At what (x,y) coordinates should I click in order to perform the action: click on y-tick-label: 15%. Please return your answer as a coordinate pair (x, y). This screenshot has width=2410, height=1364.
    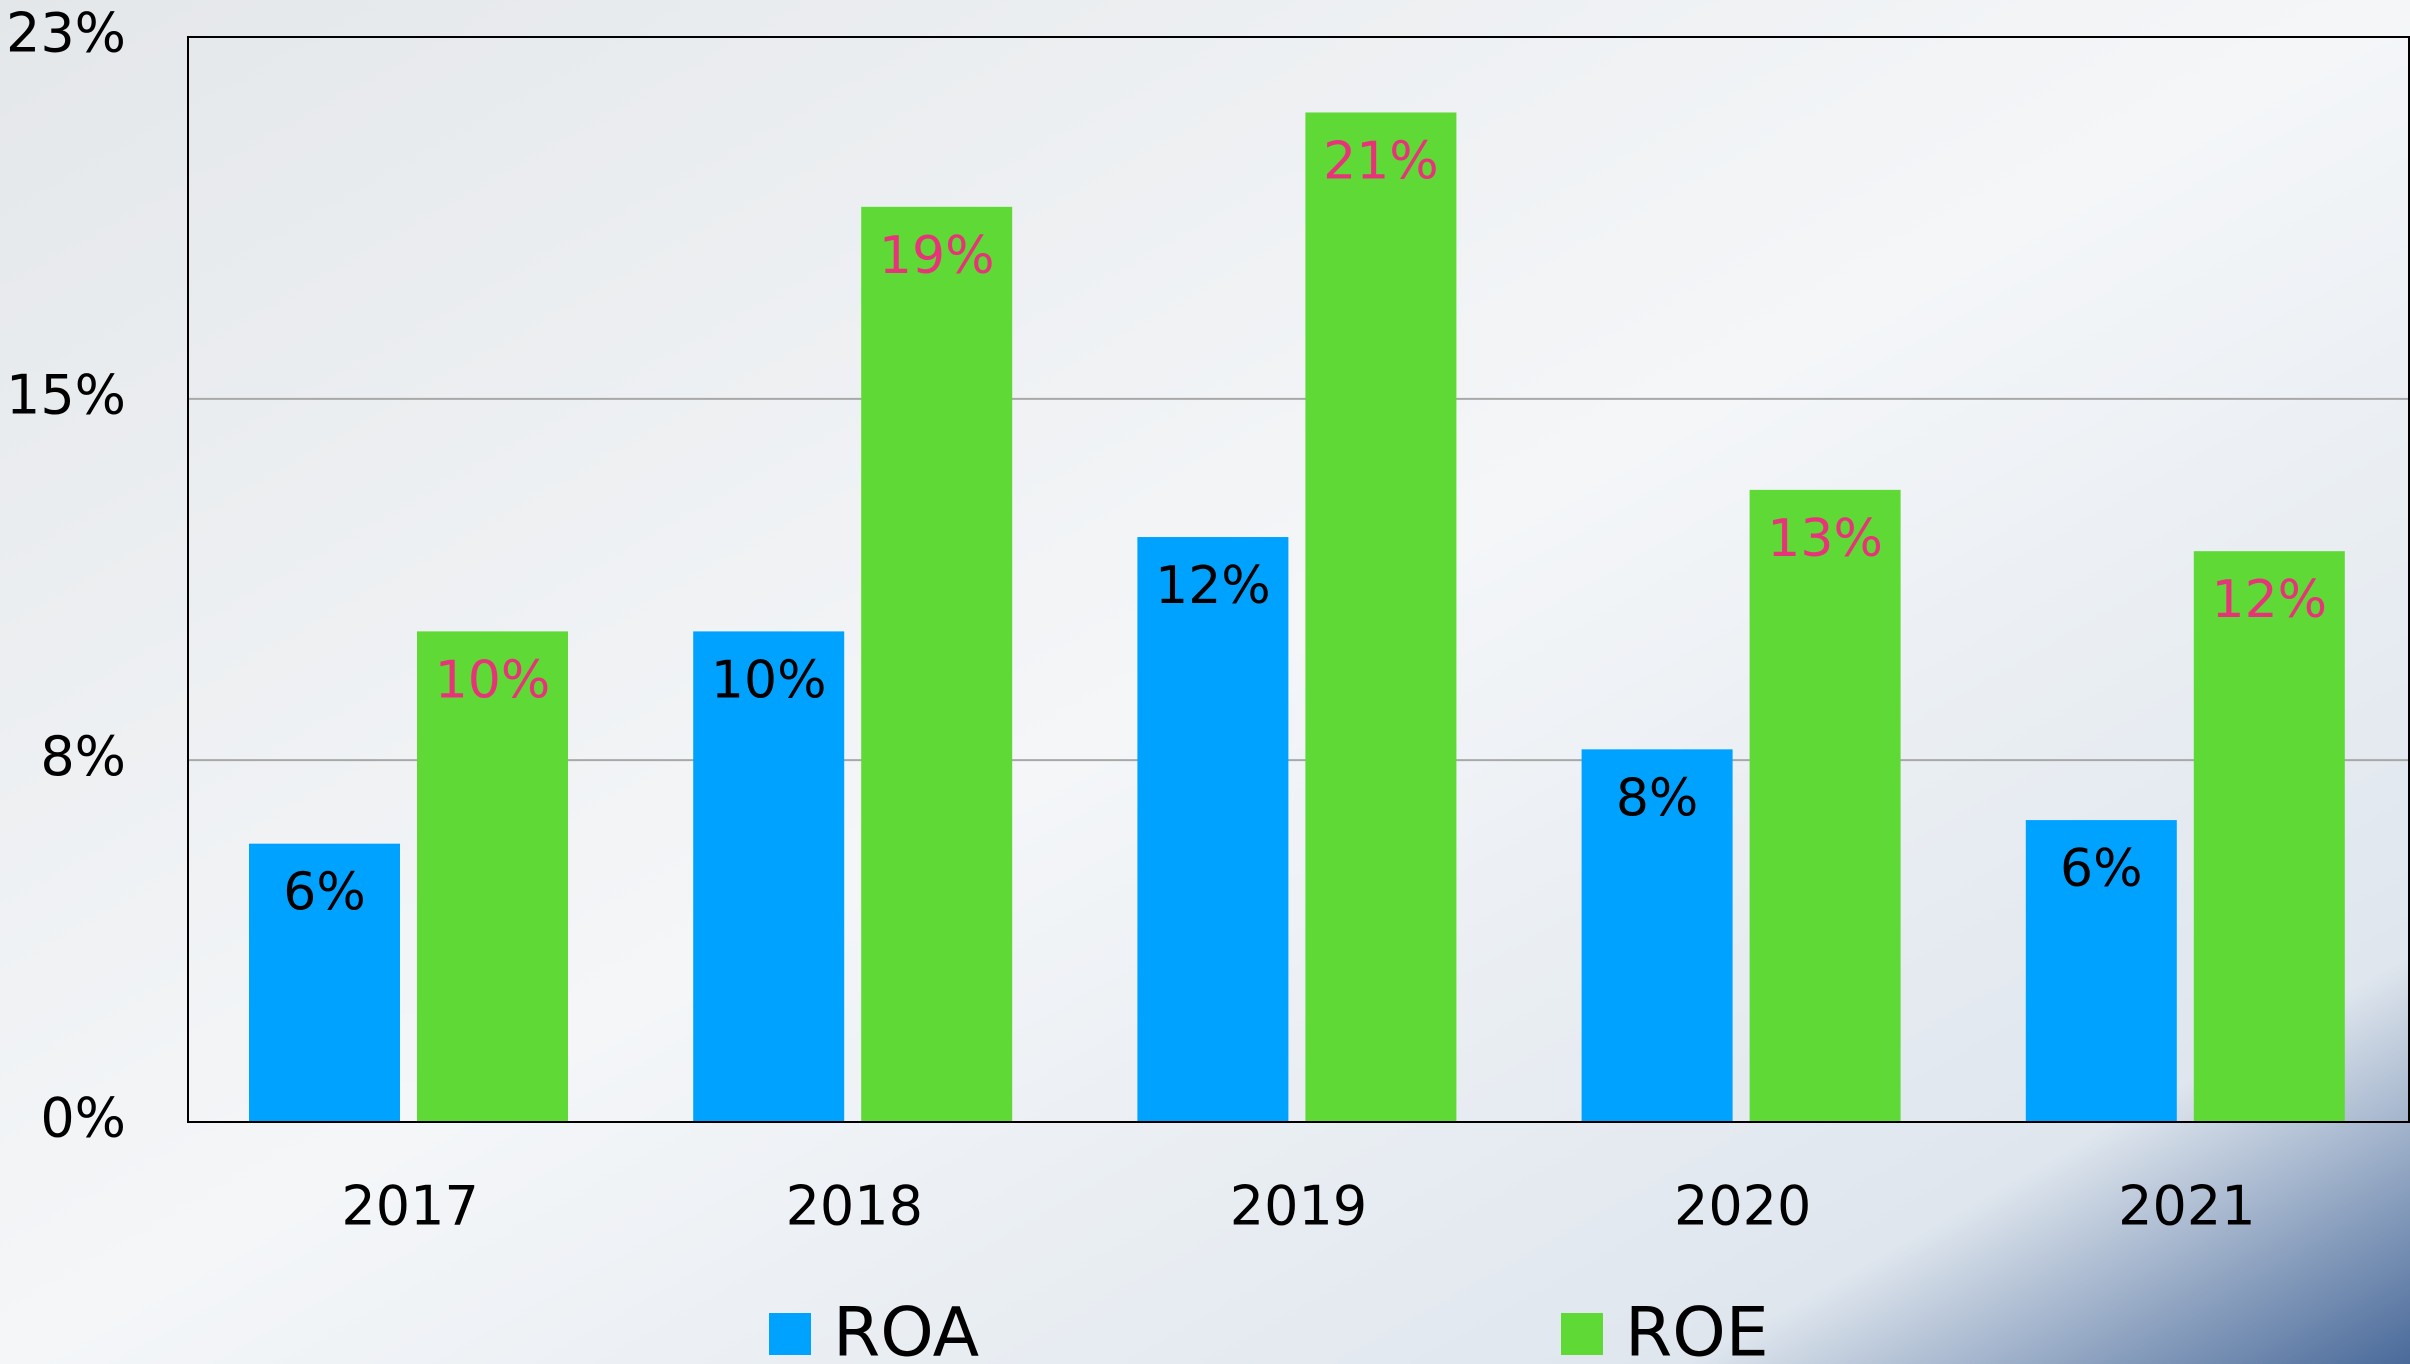
    Looking at the image, I should click on (66, 394).